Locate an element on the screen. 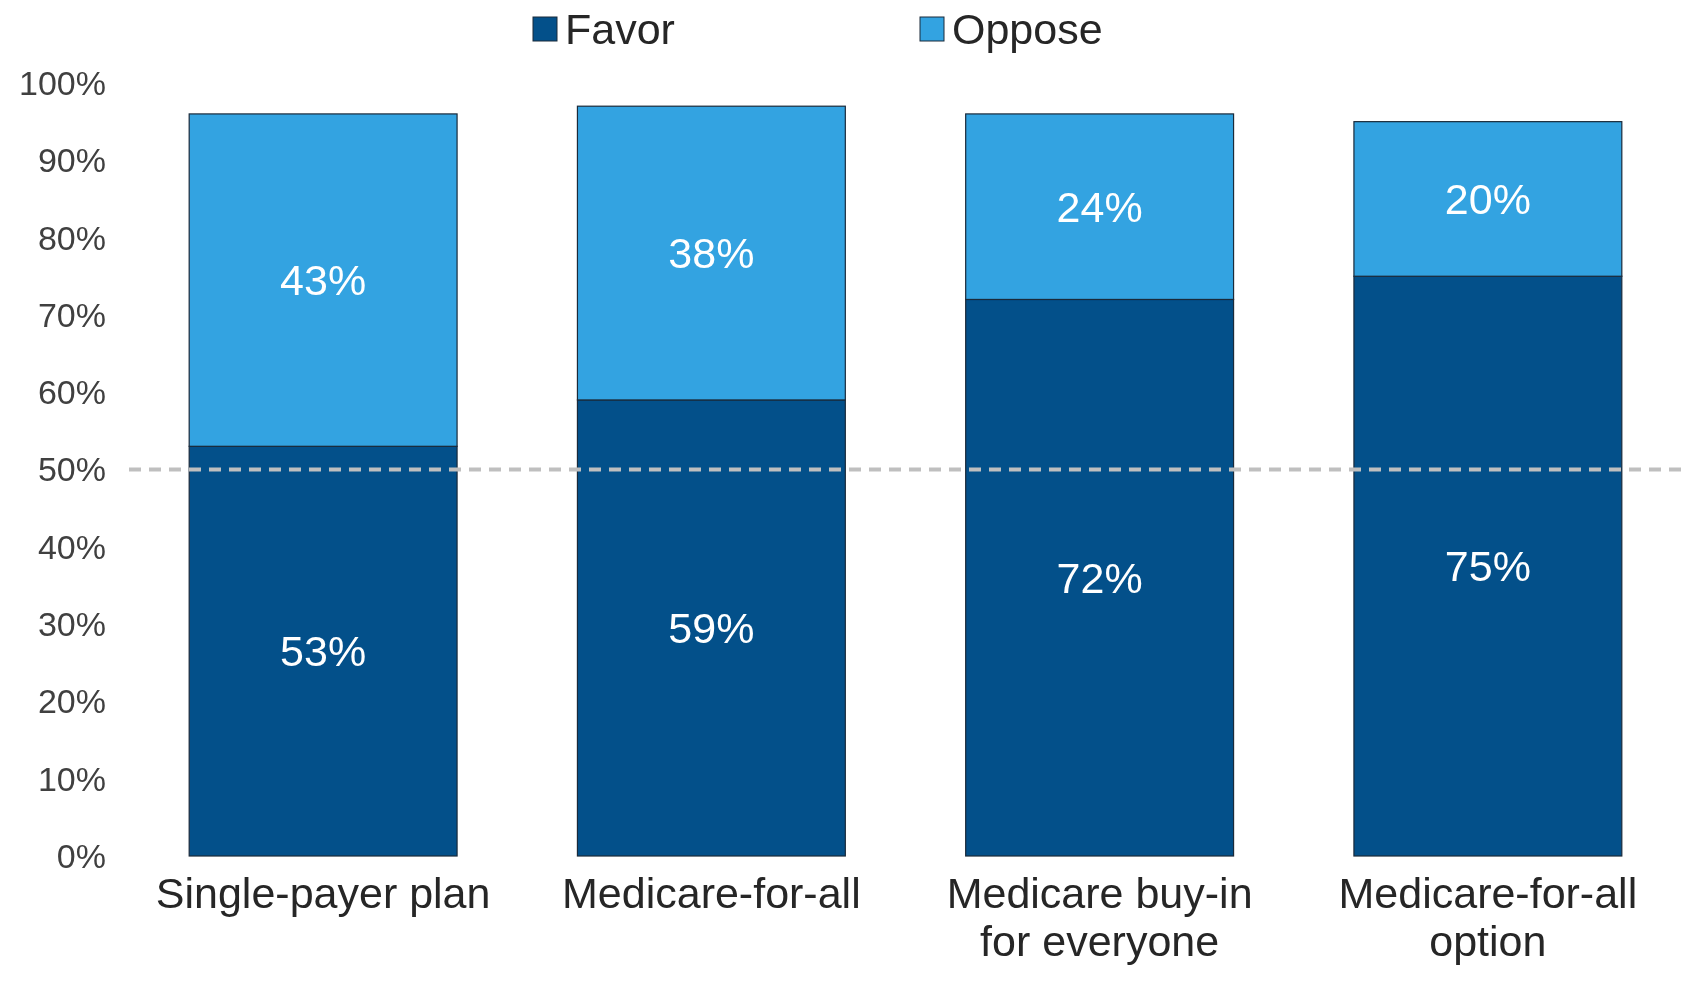 The height and width of the screenshot is (993, 1688). data-label: 72% is located at coordinates (1099, 577).